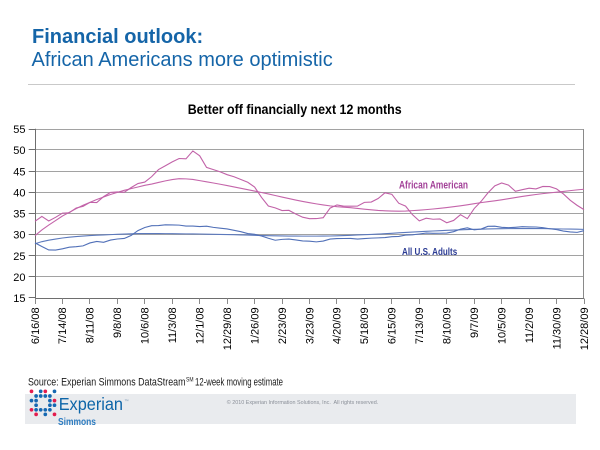  Describe the element at coordinates (433, 186) in the screenshot. I see `svg-text: African American` at that location.